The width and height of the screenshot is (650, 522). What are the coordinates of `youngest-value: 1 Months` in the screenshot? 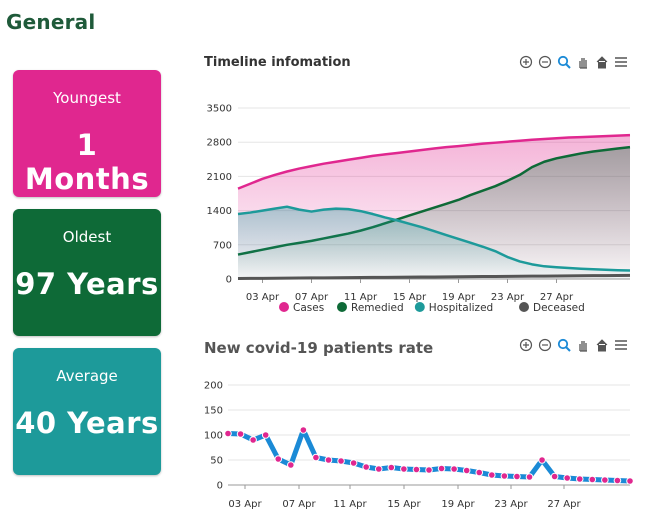 It's located at (87, 162).